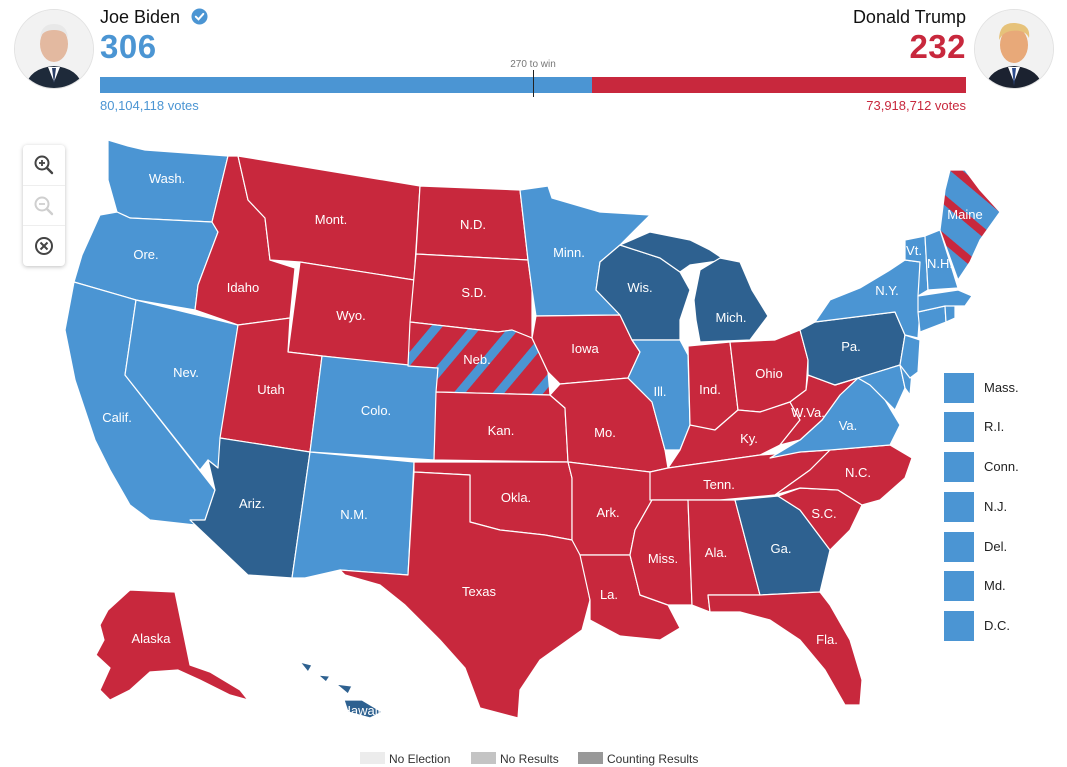 The width and height of the screenshot is (1067, 767). I want to click on small-state-label: Md., so click(995, 585).